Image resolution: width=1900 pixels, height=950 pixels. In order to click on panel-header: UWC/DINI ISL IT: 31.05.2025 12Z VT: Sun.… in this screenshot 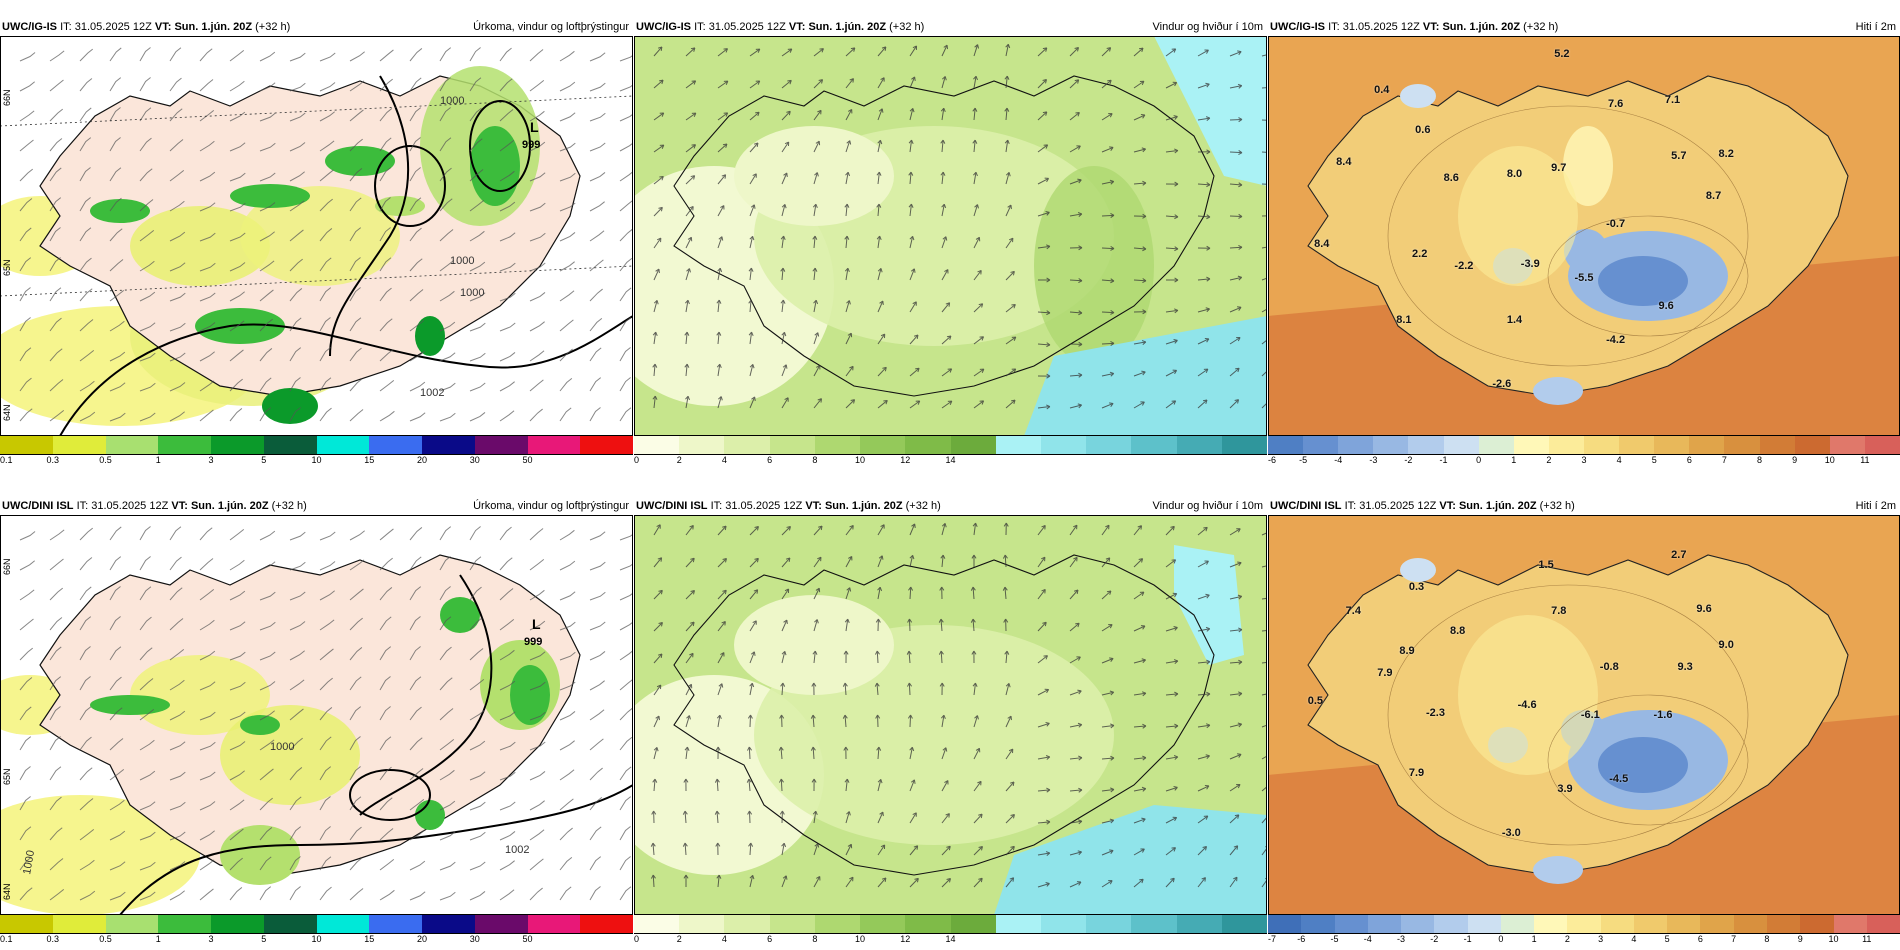, I will do `click(950, 506)`.